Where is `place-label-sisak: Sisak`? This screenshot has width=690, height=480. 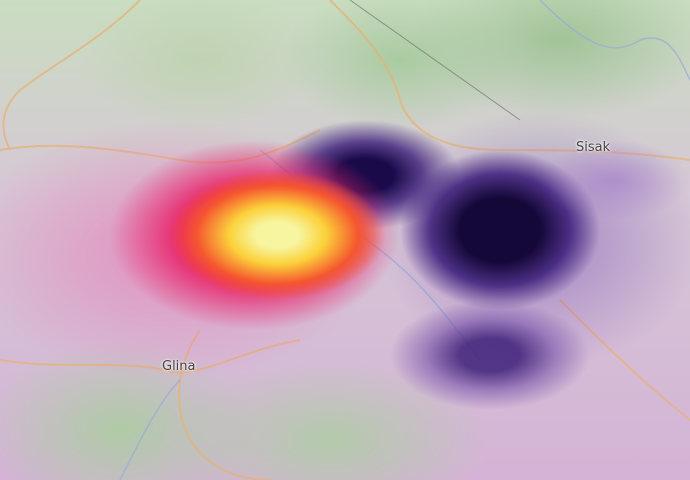
place-label-sisak: Sisak is located at coordinates (593, 147).